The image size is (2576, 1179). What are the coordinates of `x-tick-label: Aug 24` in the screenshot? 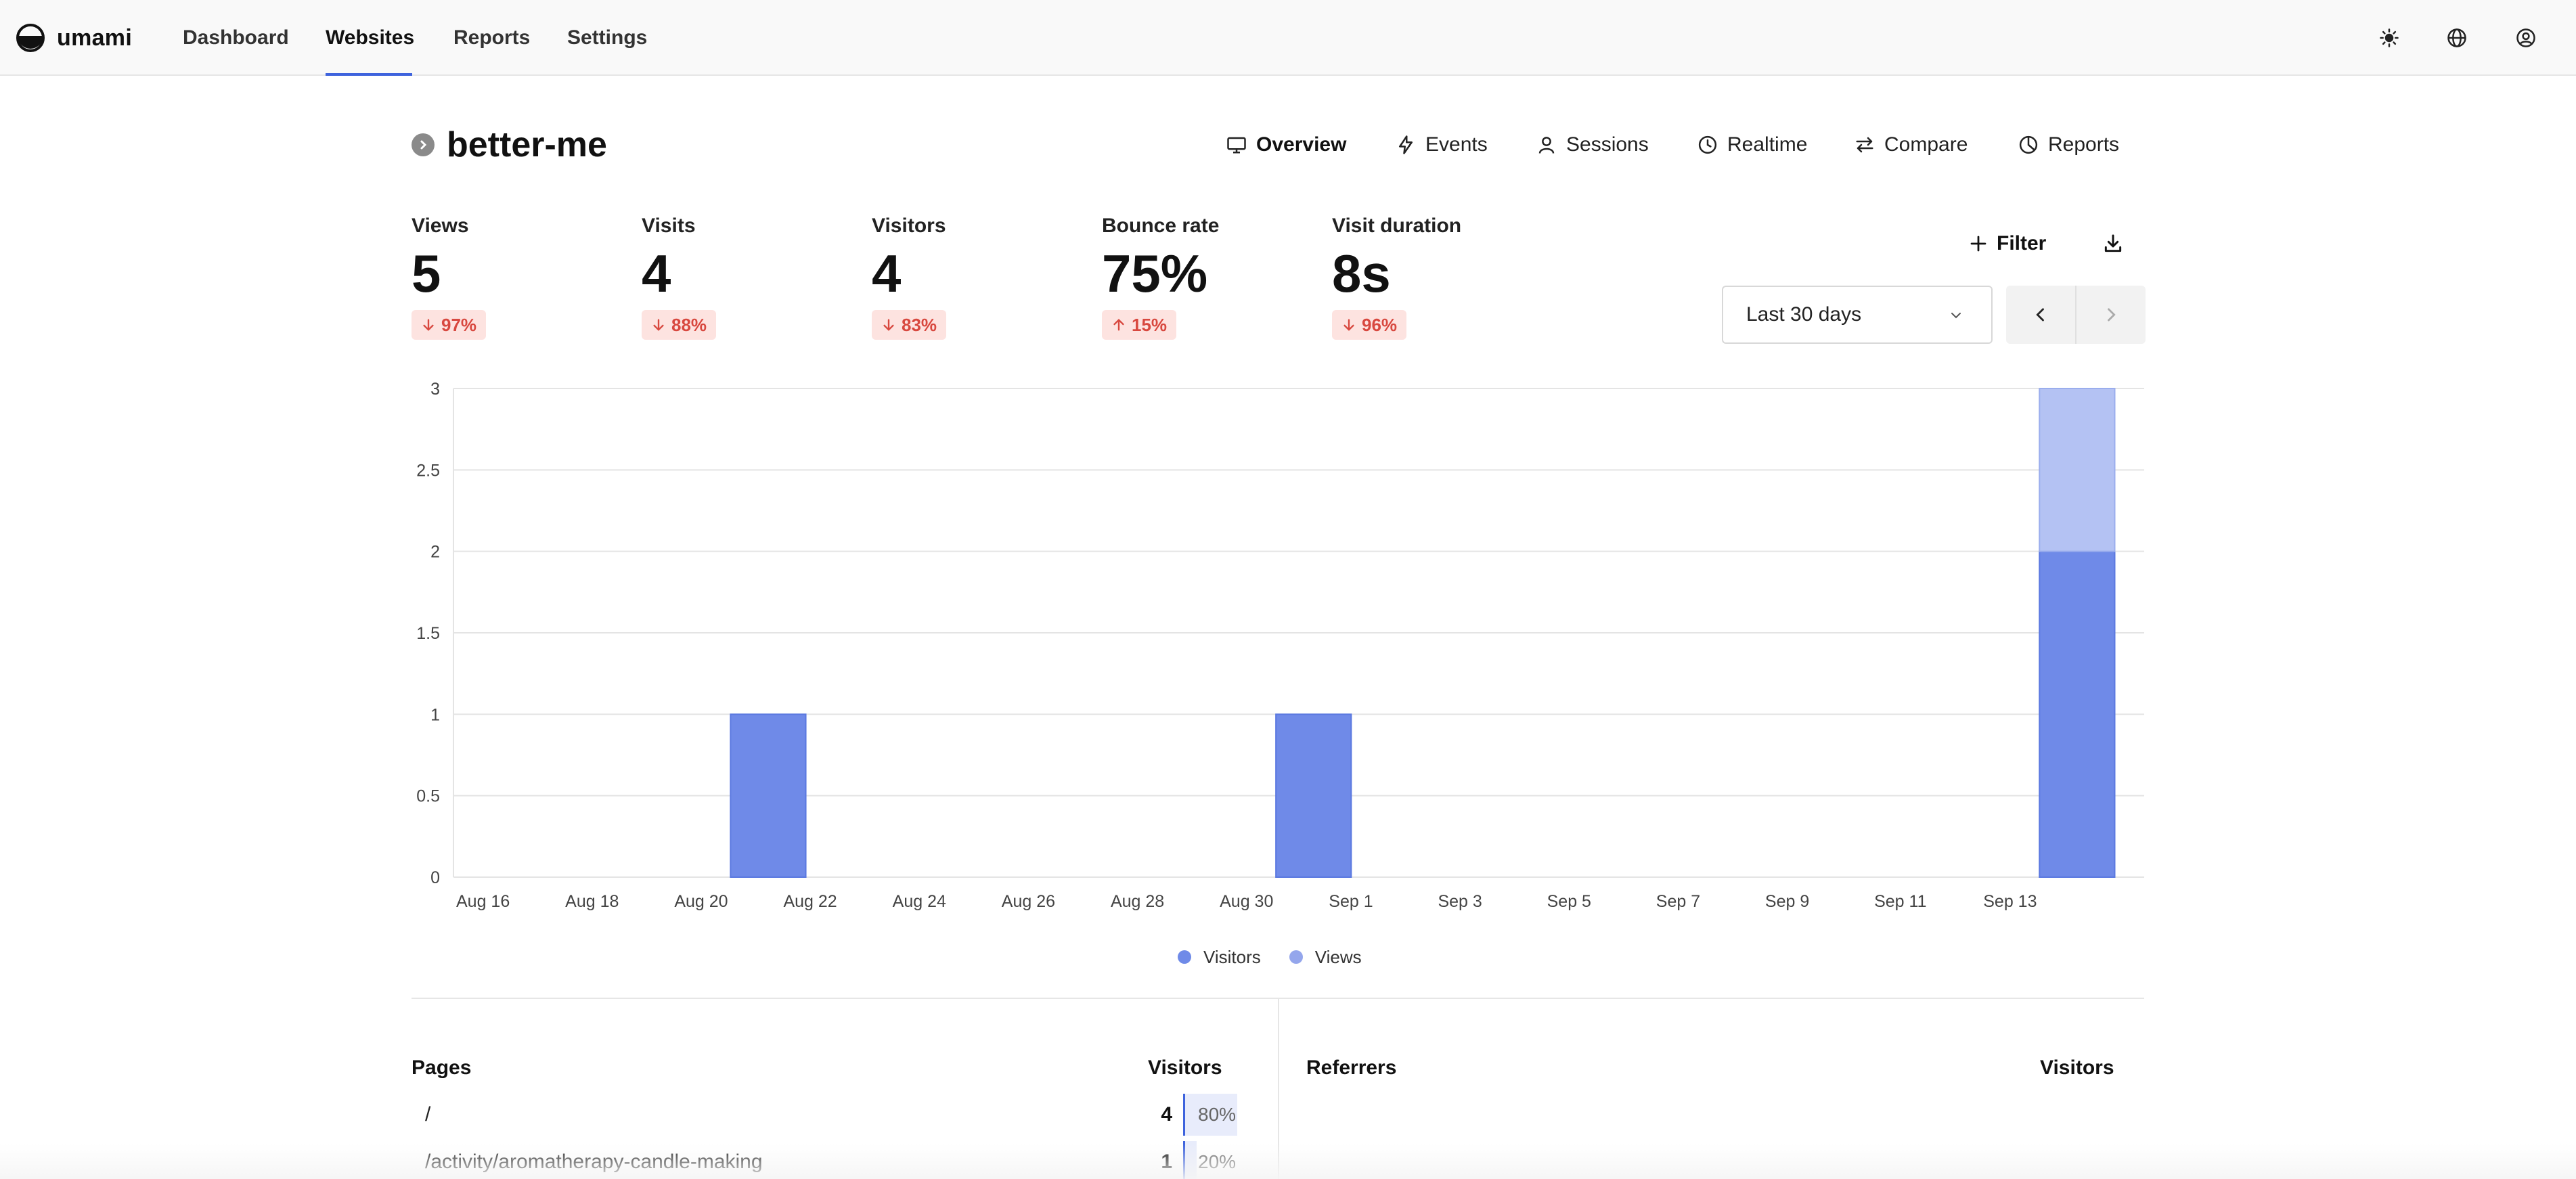 It's located at (919, 901).